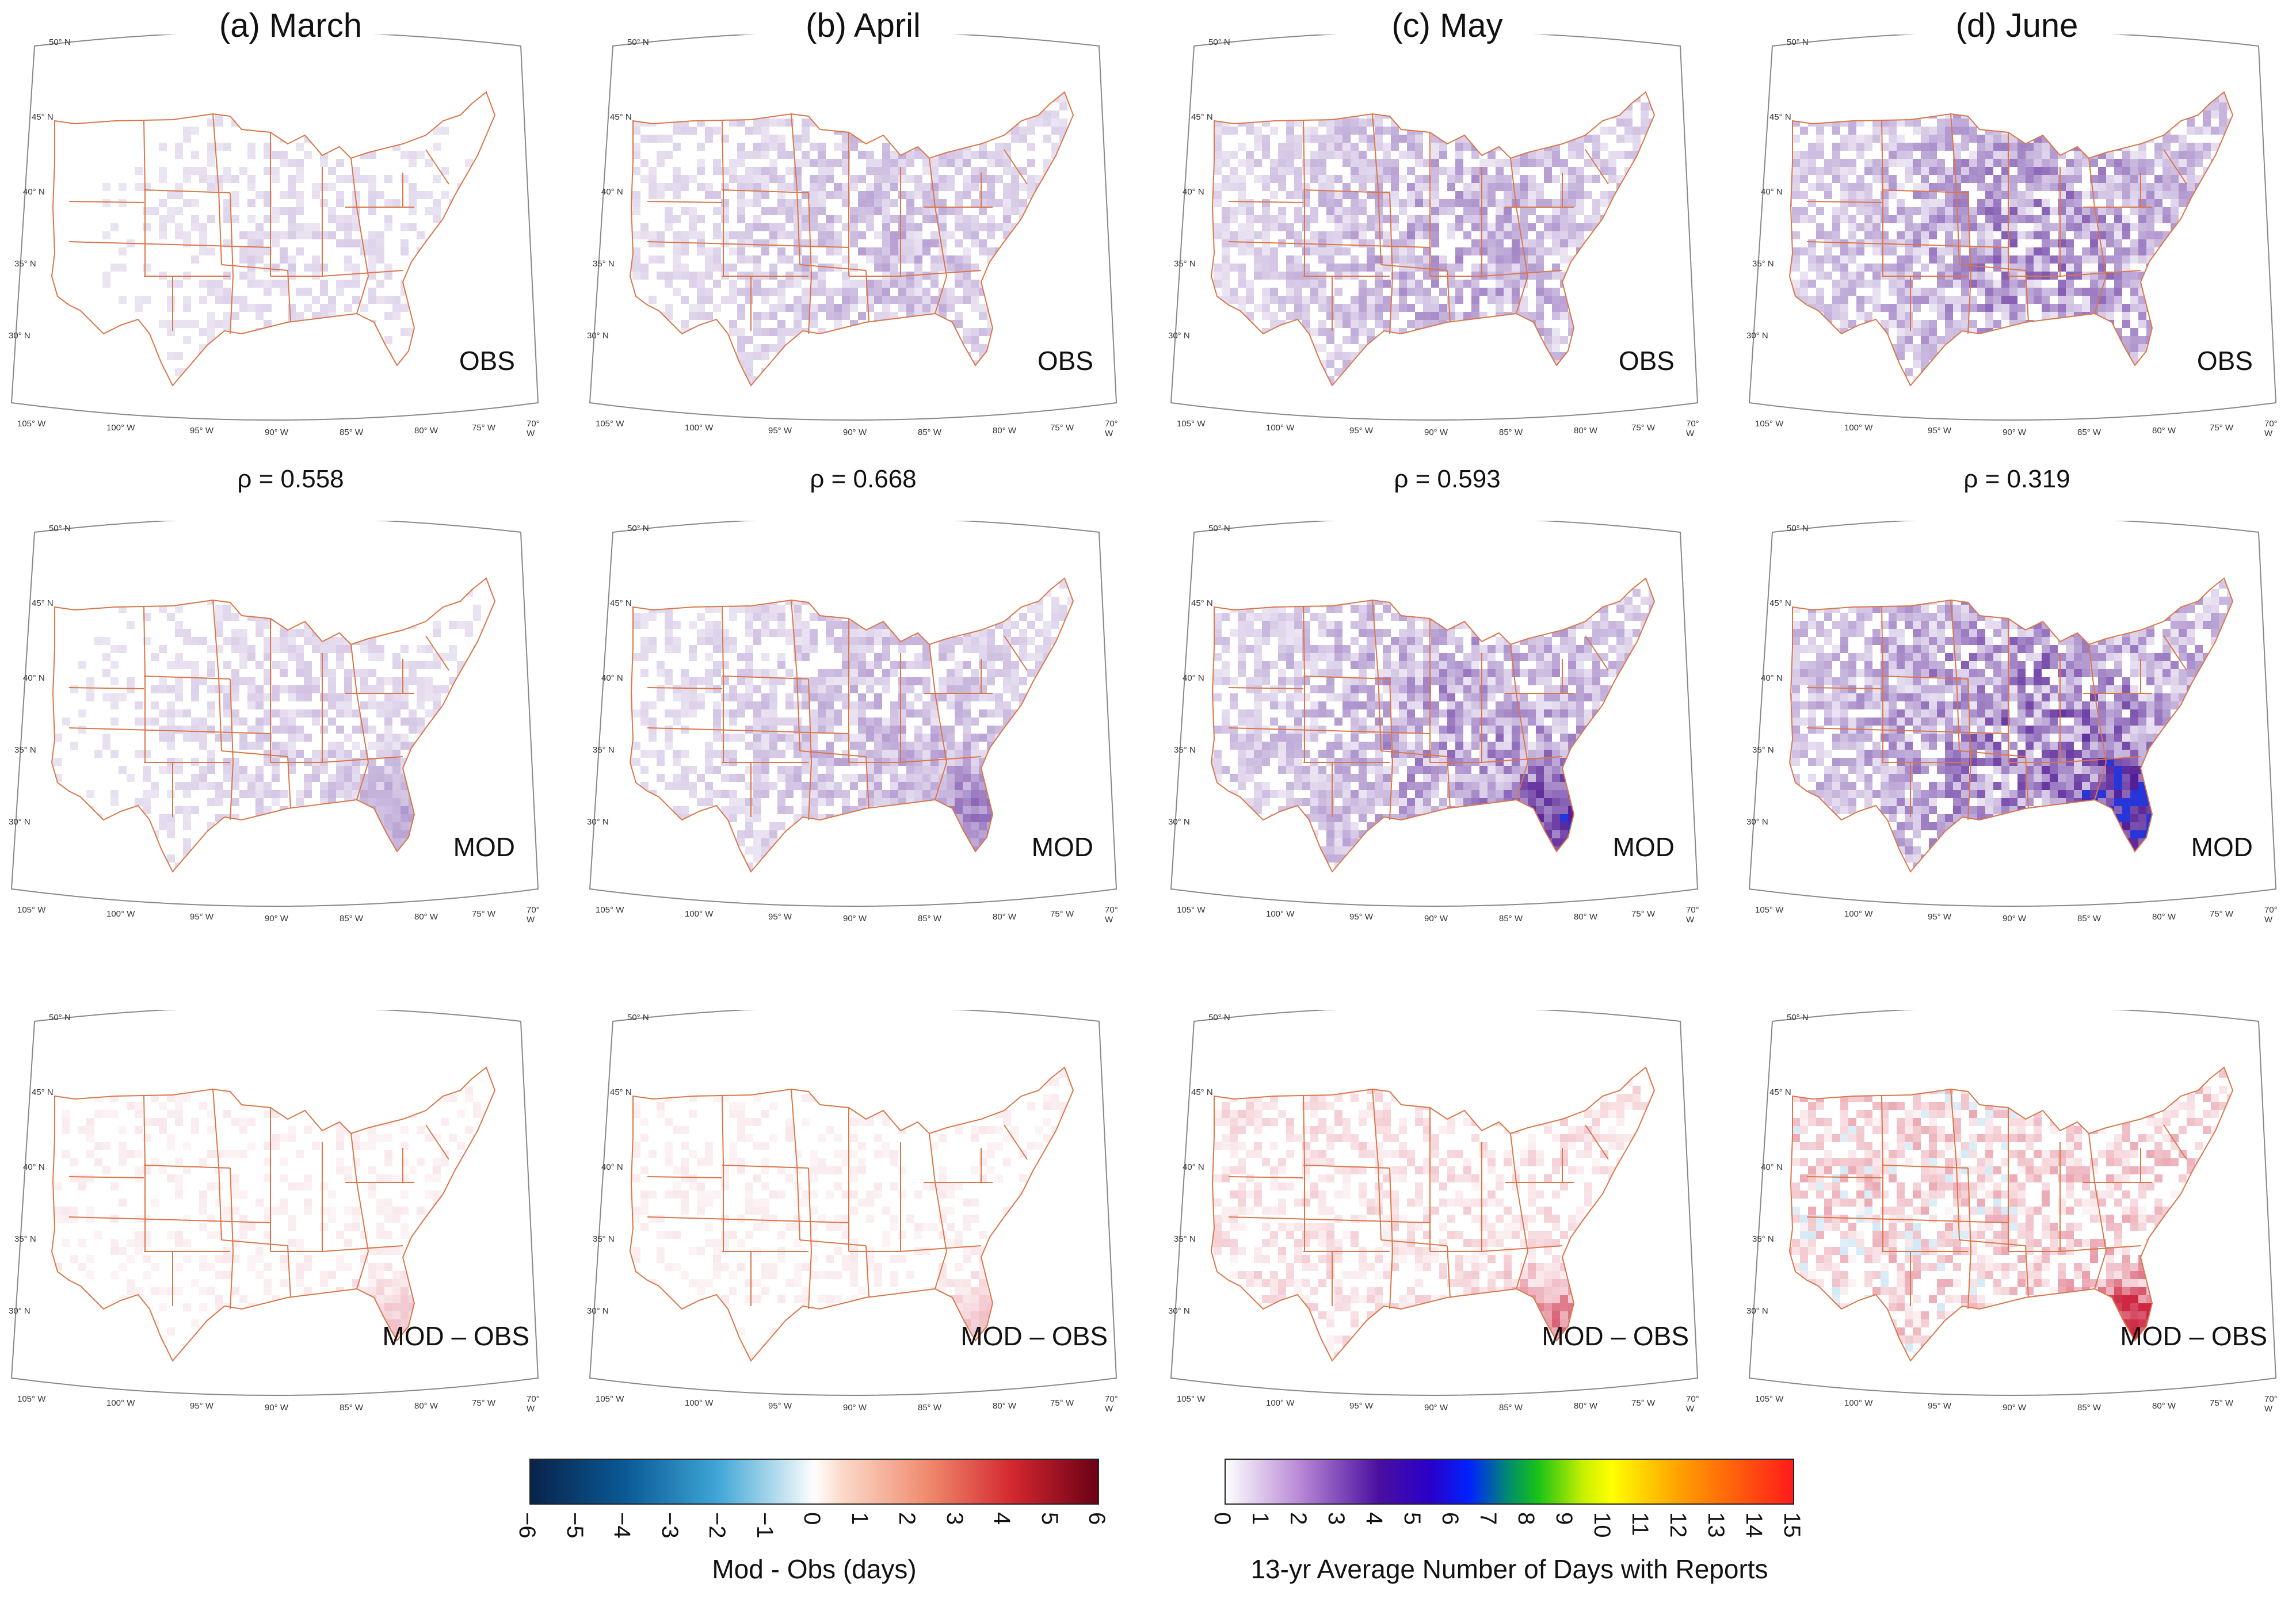 This screenshot has width=2296, height=1599. What do you see at coordinates (863, 25) in the screenshot?
I see `column-title: (b) April` at bounding box center [863, 25].